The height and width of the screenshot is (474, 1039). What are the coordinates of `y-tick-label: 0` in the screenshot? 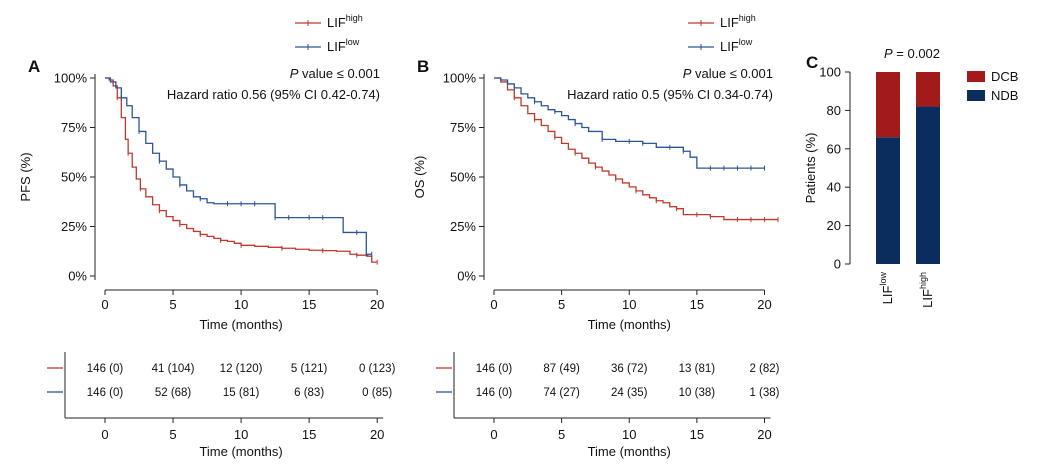 It's located at (837, 264).